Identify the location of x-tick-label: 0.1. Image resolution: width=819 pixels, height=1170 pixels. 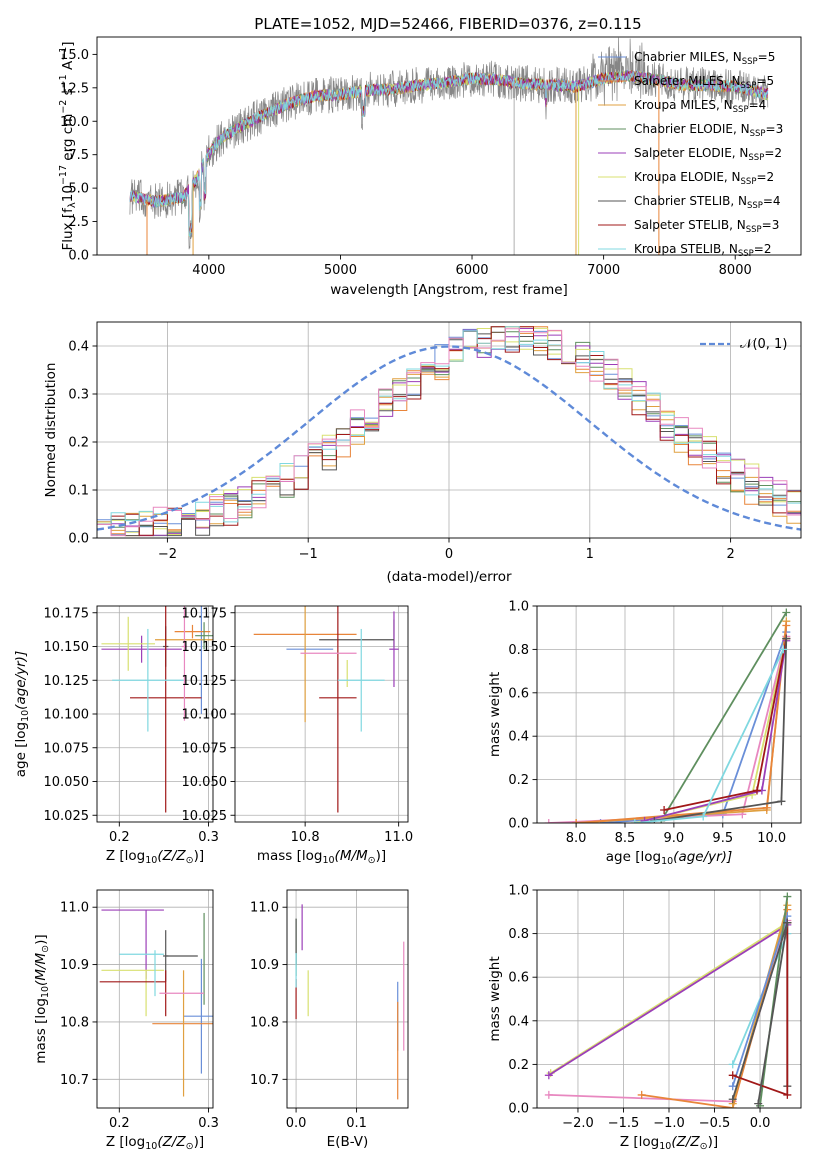
(356, 1123).